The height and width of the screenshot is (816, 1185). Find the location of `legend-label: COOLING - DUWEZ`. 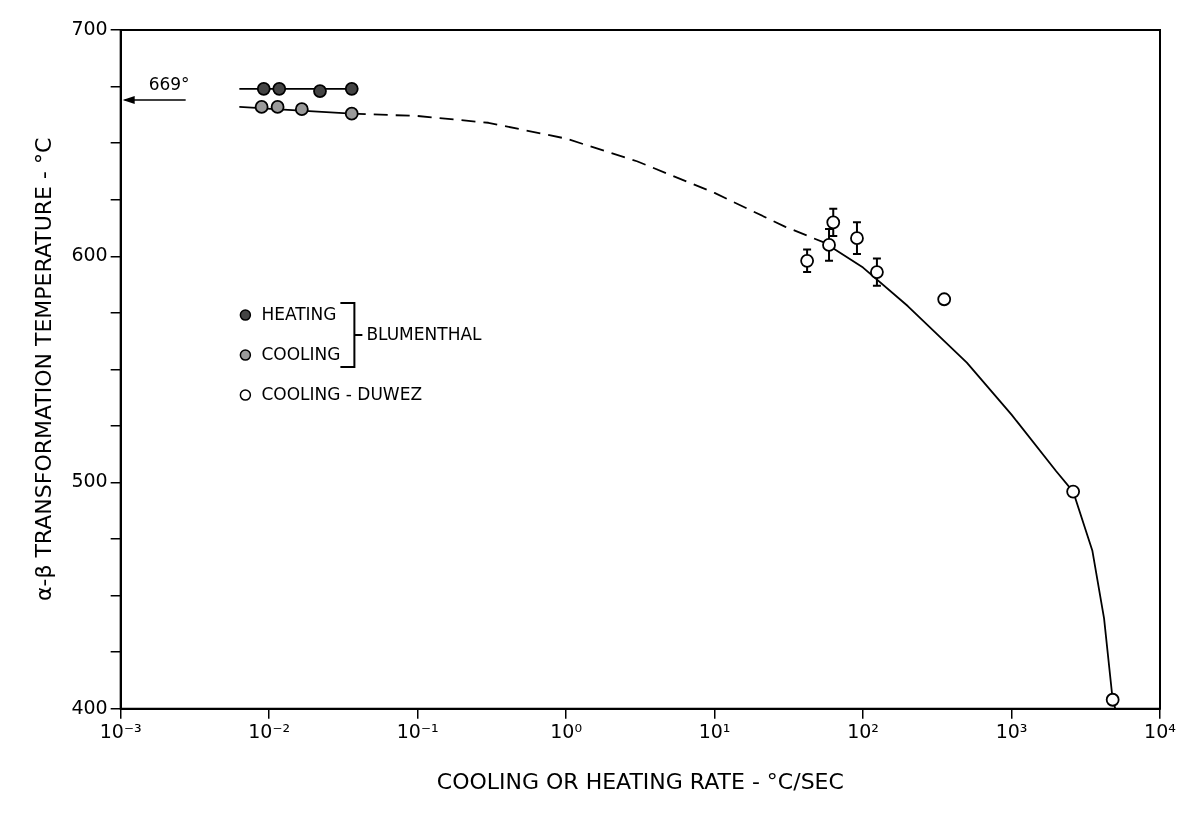

legend-label: COOLING - DUWEZ is located at coordinates (342, 393).